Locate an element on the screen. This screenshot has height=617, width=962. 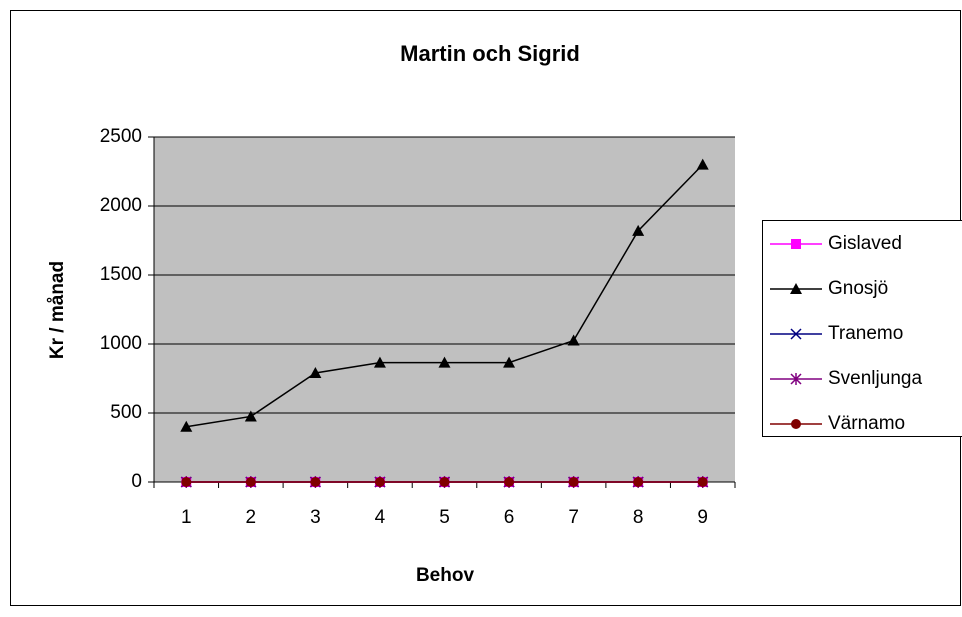
y-tick-label: 2000 is located at coordinates (121, 205).